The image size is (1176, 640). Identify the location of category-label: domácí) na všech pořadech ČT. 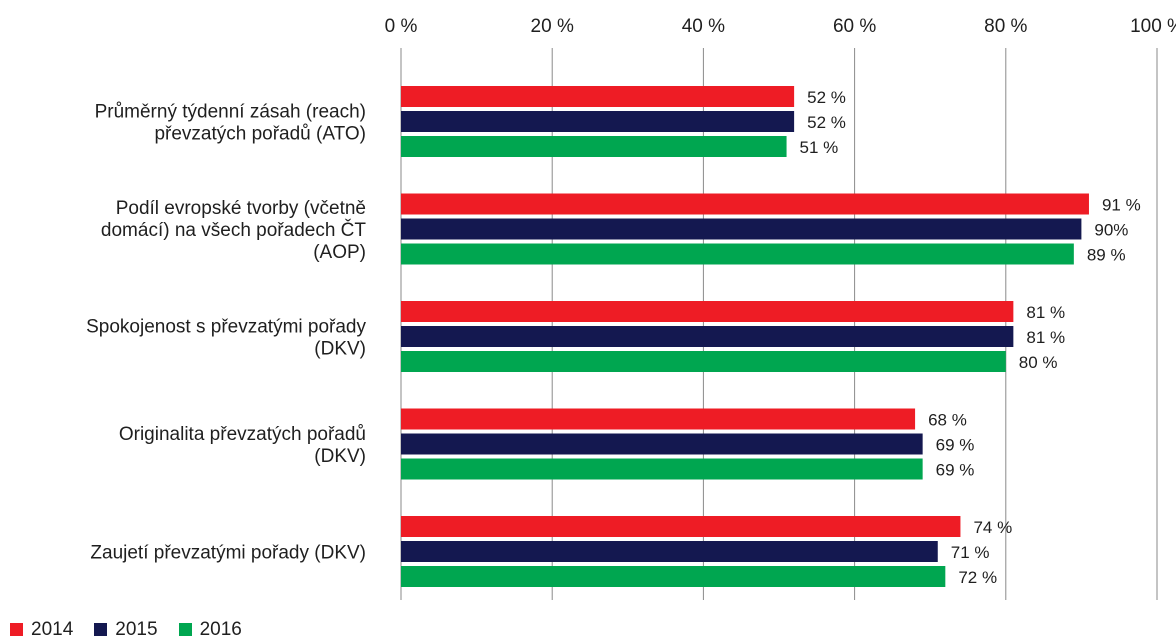
(233, 230).